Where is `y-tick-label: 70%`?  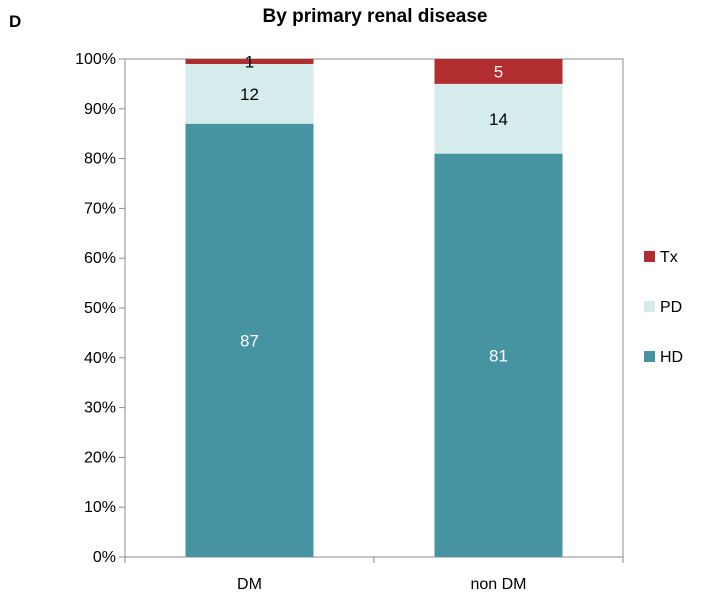
y-tick-label: 70% is located at coordinates (100, 208).